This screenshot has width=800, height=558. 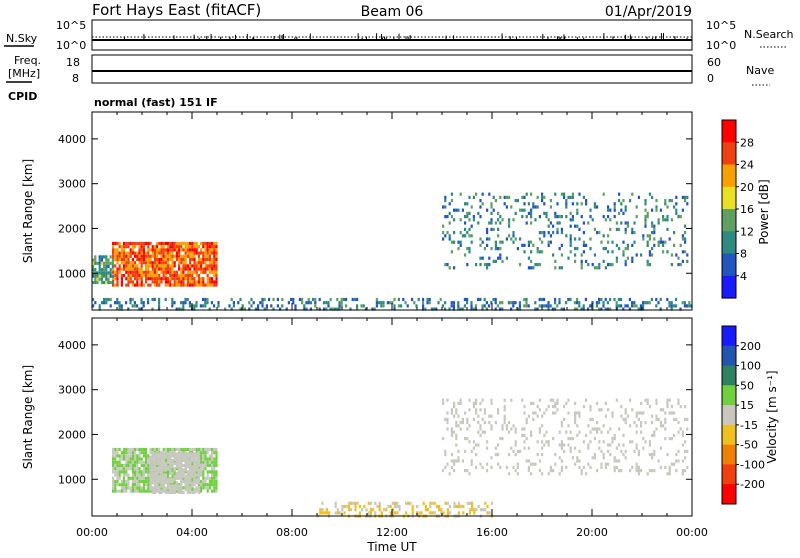 I want to click on y-tick-label: 2000, so click(x=72, y=228).